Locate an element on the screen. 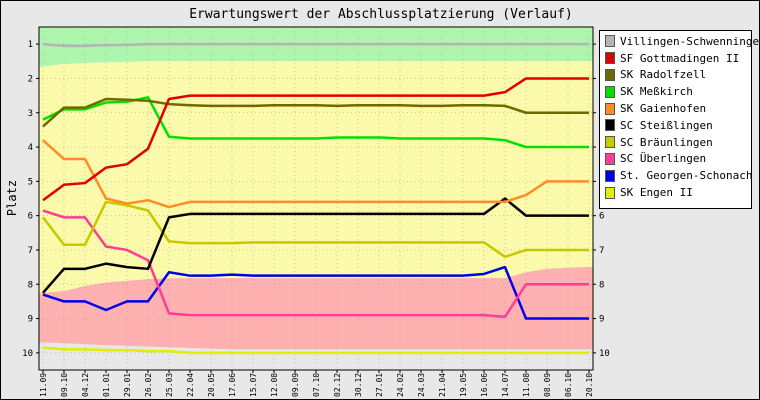 The image size is (760, 400). x-tick-label: 17.06 is located at coordinates (232, 385).